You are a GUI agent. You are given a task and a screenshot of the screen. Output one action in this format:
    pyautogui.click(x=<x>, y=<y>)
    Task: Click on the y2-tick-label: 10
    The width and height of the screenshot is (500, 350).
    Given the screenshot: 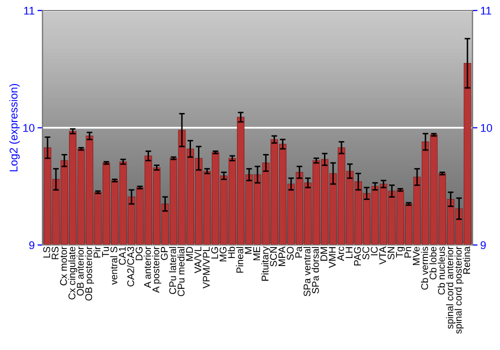 What is the action you would take?
    pyautogui.click(x=486, y=128)
    